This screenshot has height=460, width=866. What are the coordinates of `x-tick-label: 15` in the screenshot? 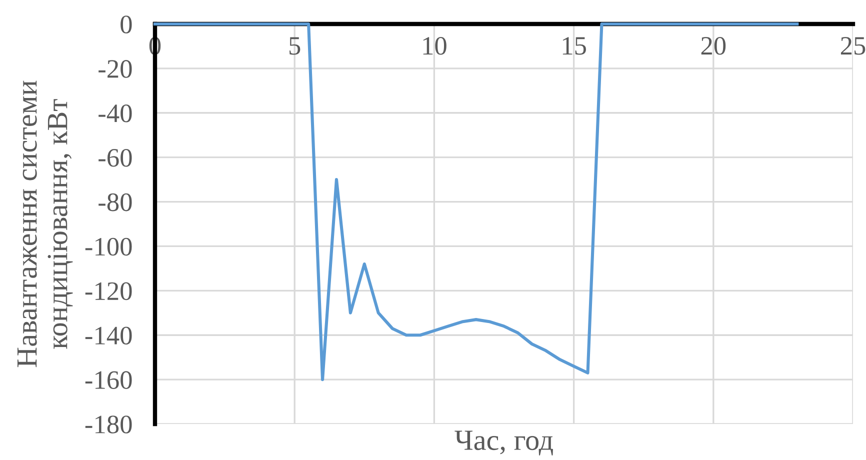 It's located at (574, 46).